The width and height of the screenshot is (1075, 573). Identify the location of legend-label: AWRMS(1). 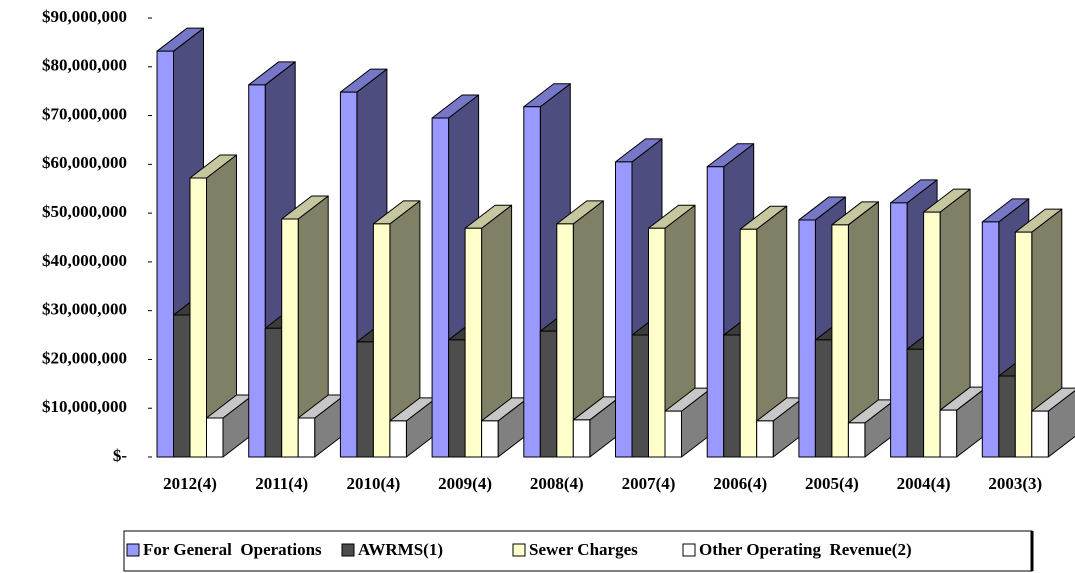
(400, 549).